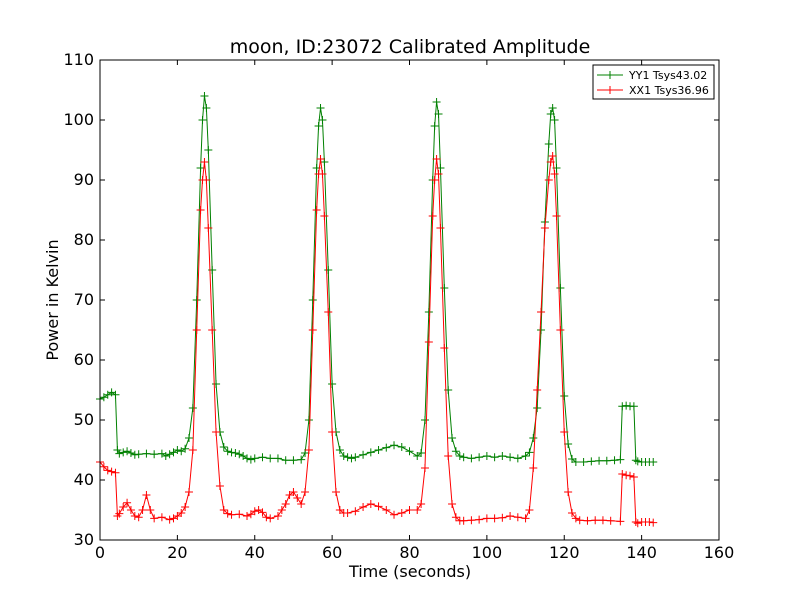 The image size is (800, 600). I want to click on y-tick-label: 50, so click(84, 419).